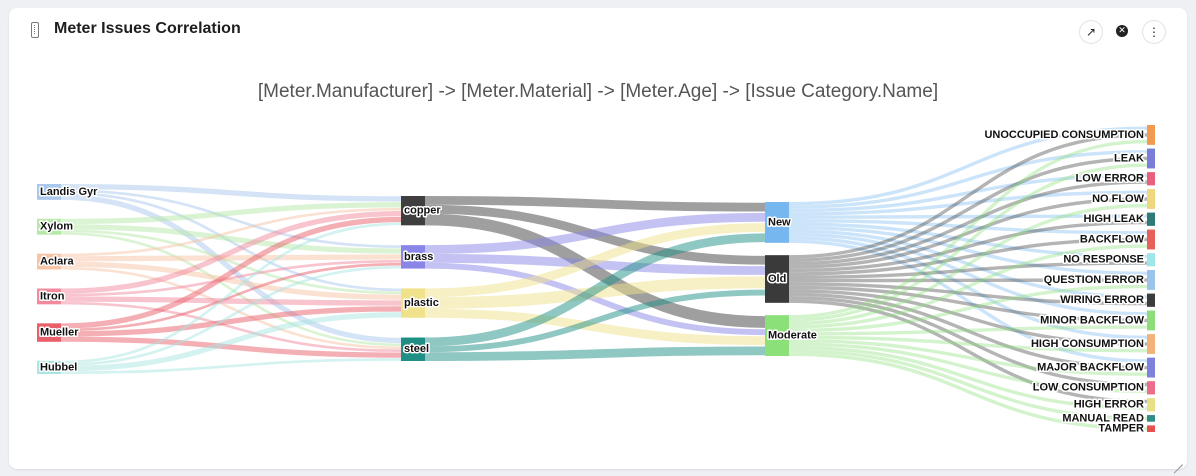 This screenshot has width=1196, height=476. Describe the element at coordinates (1122, 31) in the screenshot. I see `close-button: ✕` at that location.